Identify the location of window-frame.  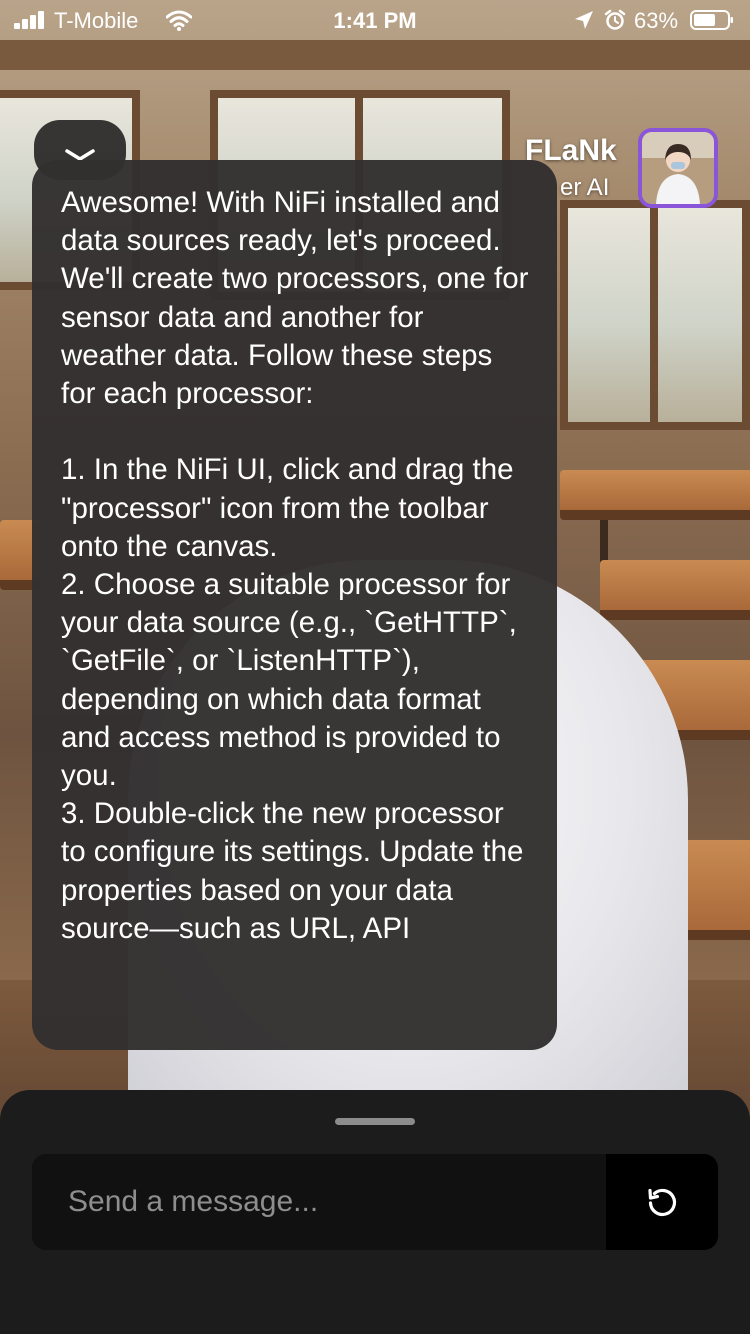
(654, 315).